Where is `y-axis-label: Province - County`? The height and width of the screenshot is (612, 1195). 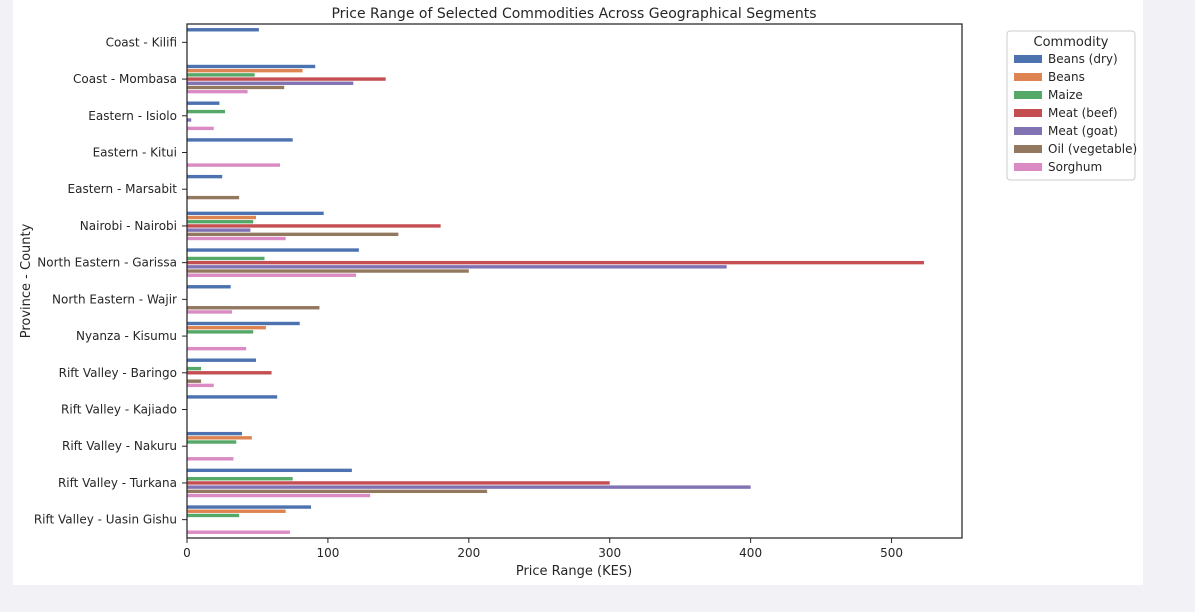 y-axis-label: Province - County is located at coordinates (26, 280).